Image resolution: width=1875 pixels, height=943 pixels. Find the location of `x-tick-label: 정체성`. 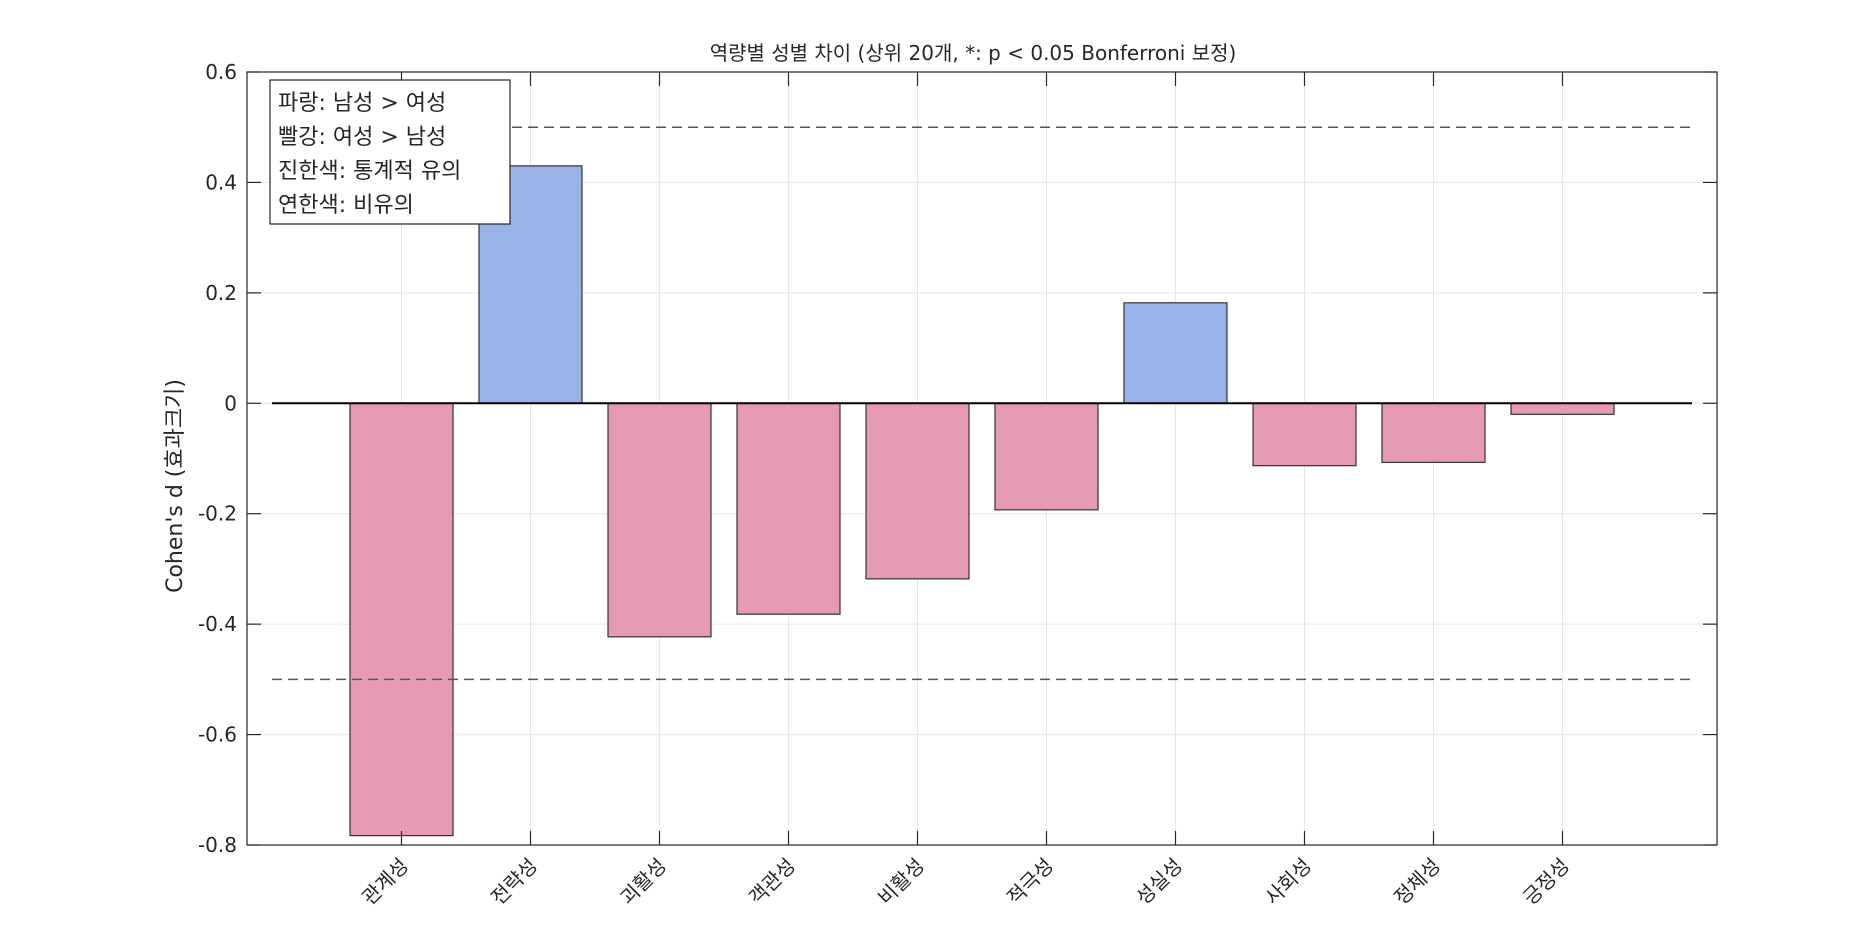

x-tick-label: 정체성 is located at coordinates (1417, 882).